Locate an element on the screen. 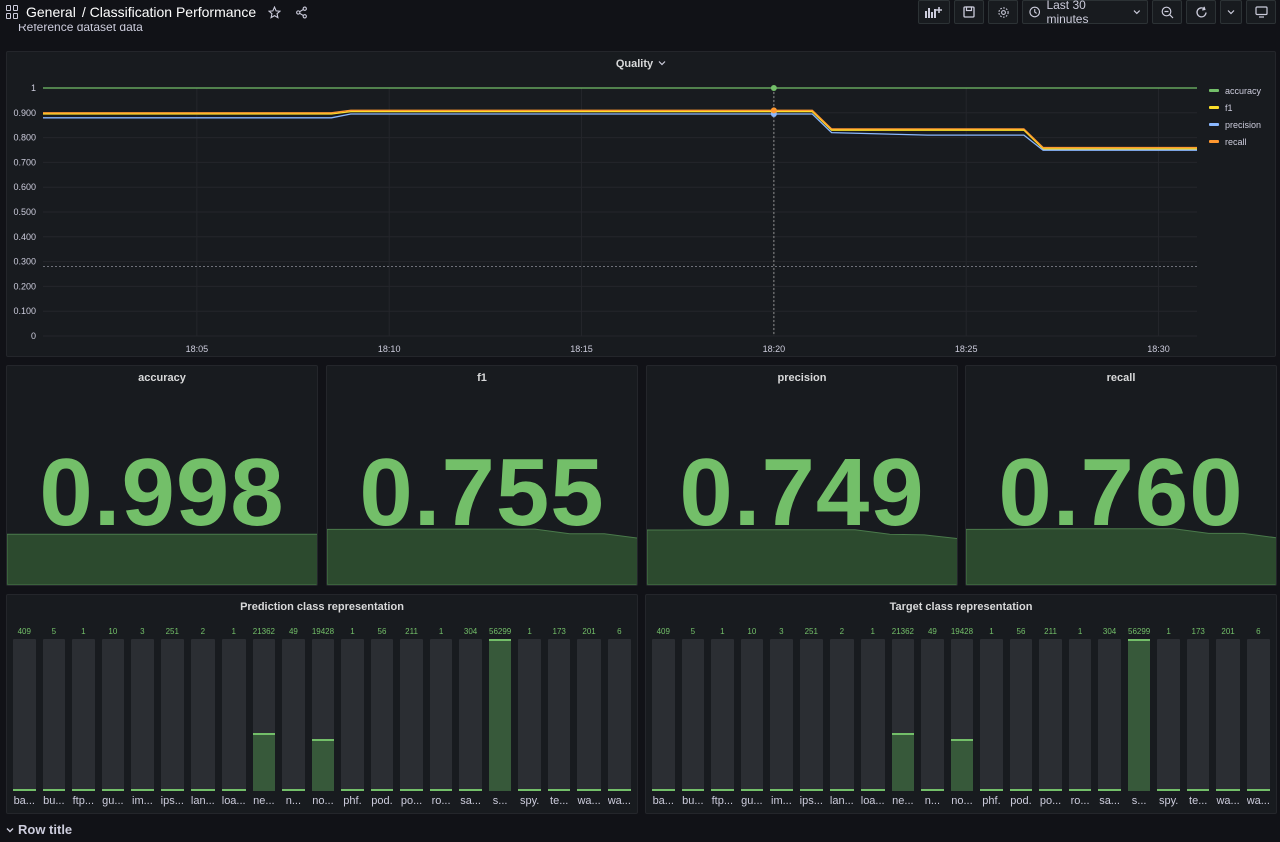  stat-title: recall is located at coordinates (1121, 378).